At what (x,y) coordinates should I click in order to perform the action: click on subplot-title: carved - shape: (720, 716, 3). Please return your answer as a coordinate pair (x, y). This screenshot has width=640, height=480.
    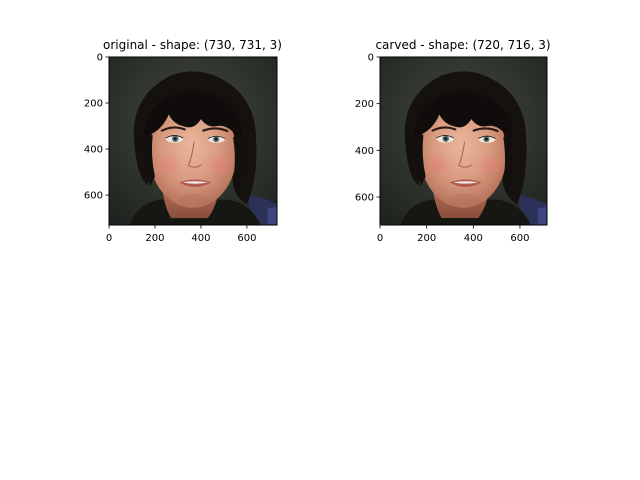
    Looking at the image, I should click on (462, 45).